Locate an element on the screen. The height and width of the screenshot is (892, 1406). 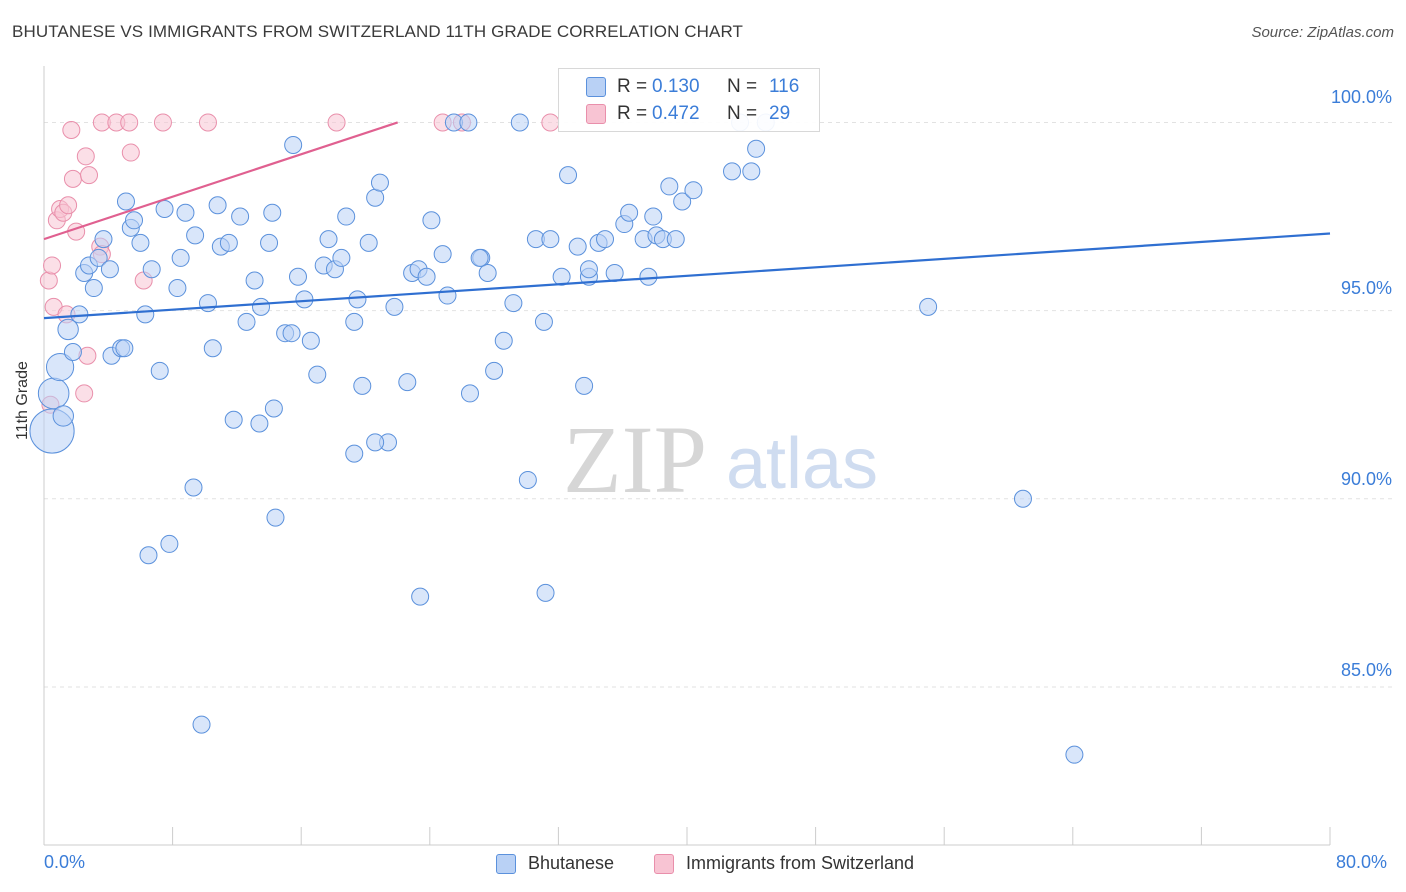
watermark-atlas: atlas is located at coordinates (802, 464).